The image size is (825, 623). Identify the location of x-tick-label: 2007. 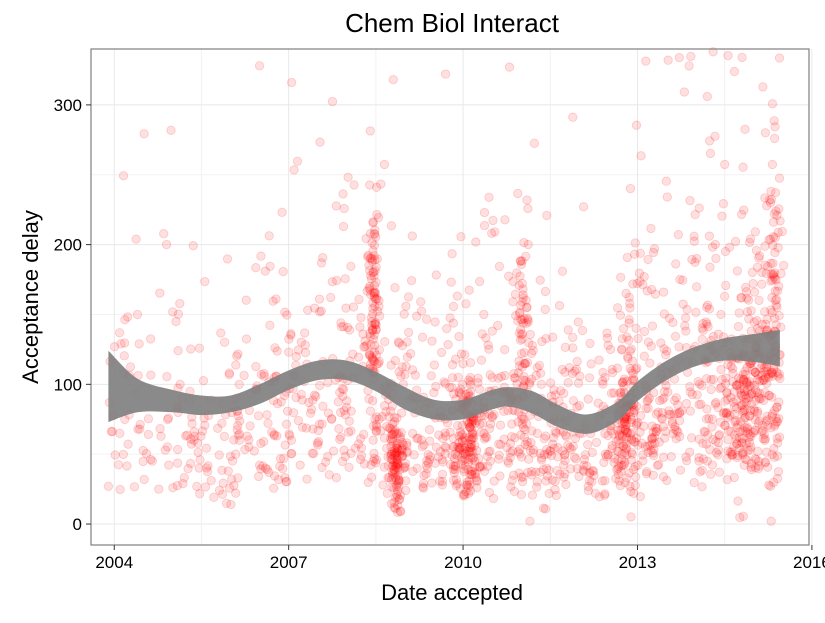
(289, 562).